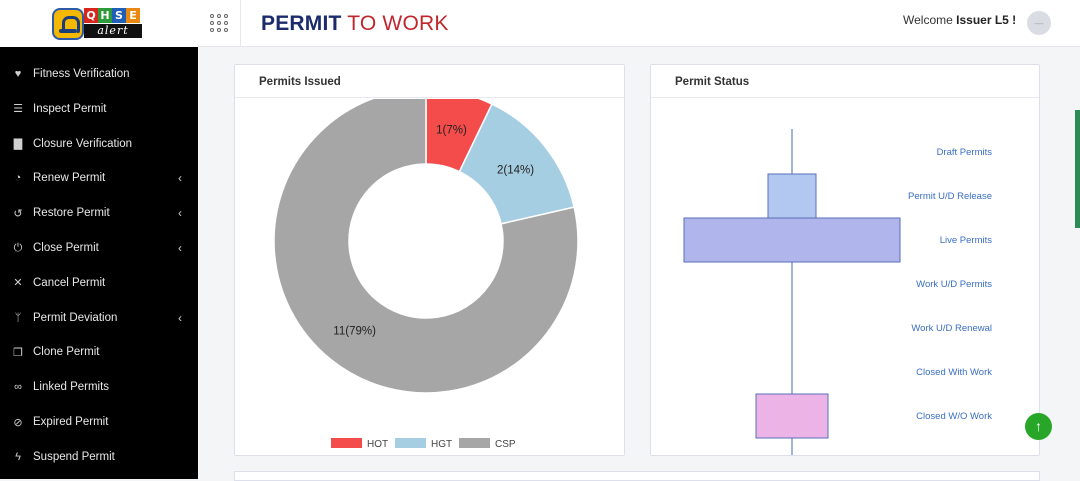  I want to click on logo-word: alert, so click(113, 31).